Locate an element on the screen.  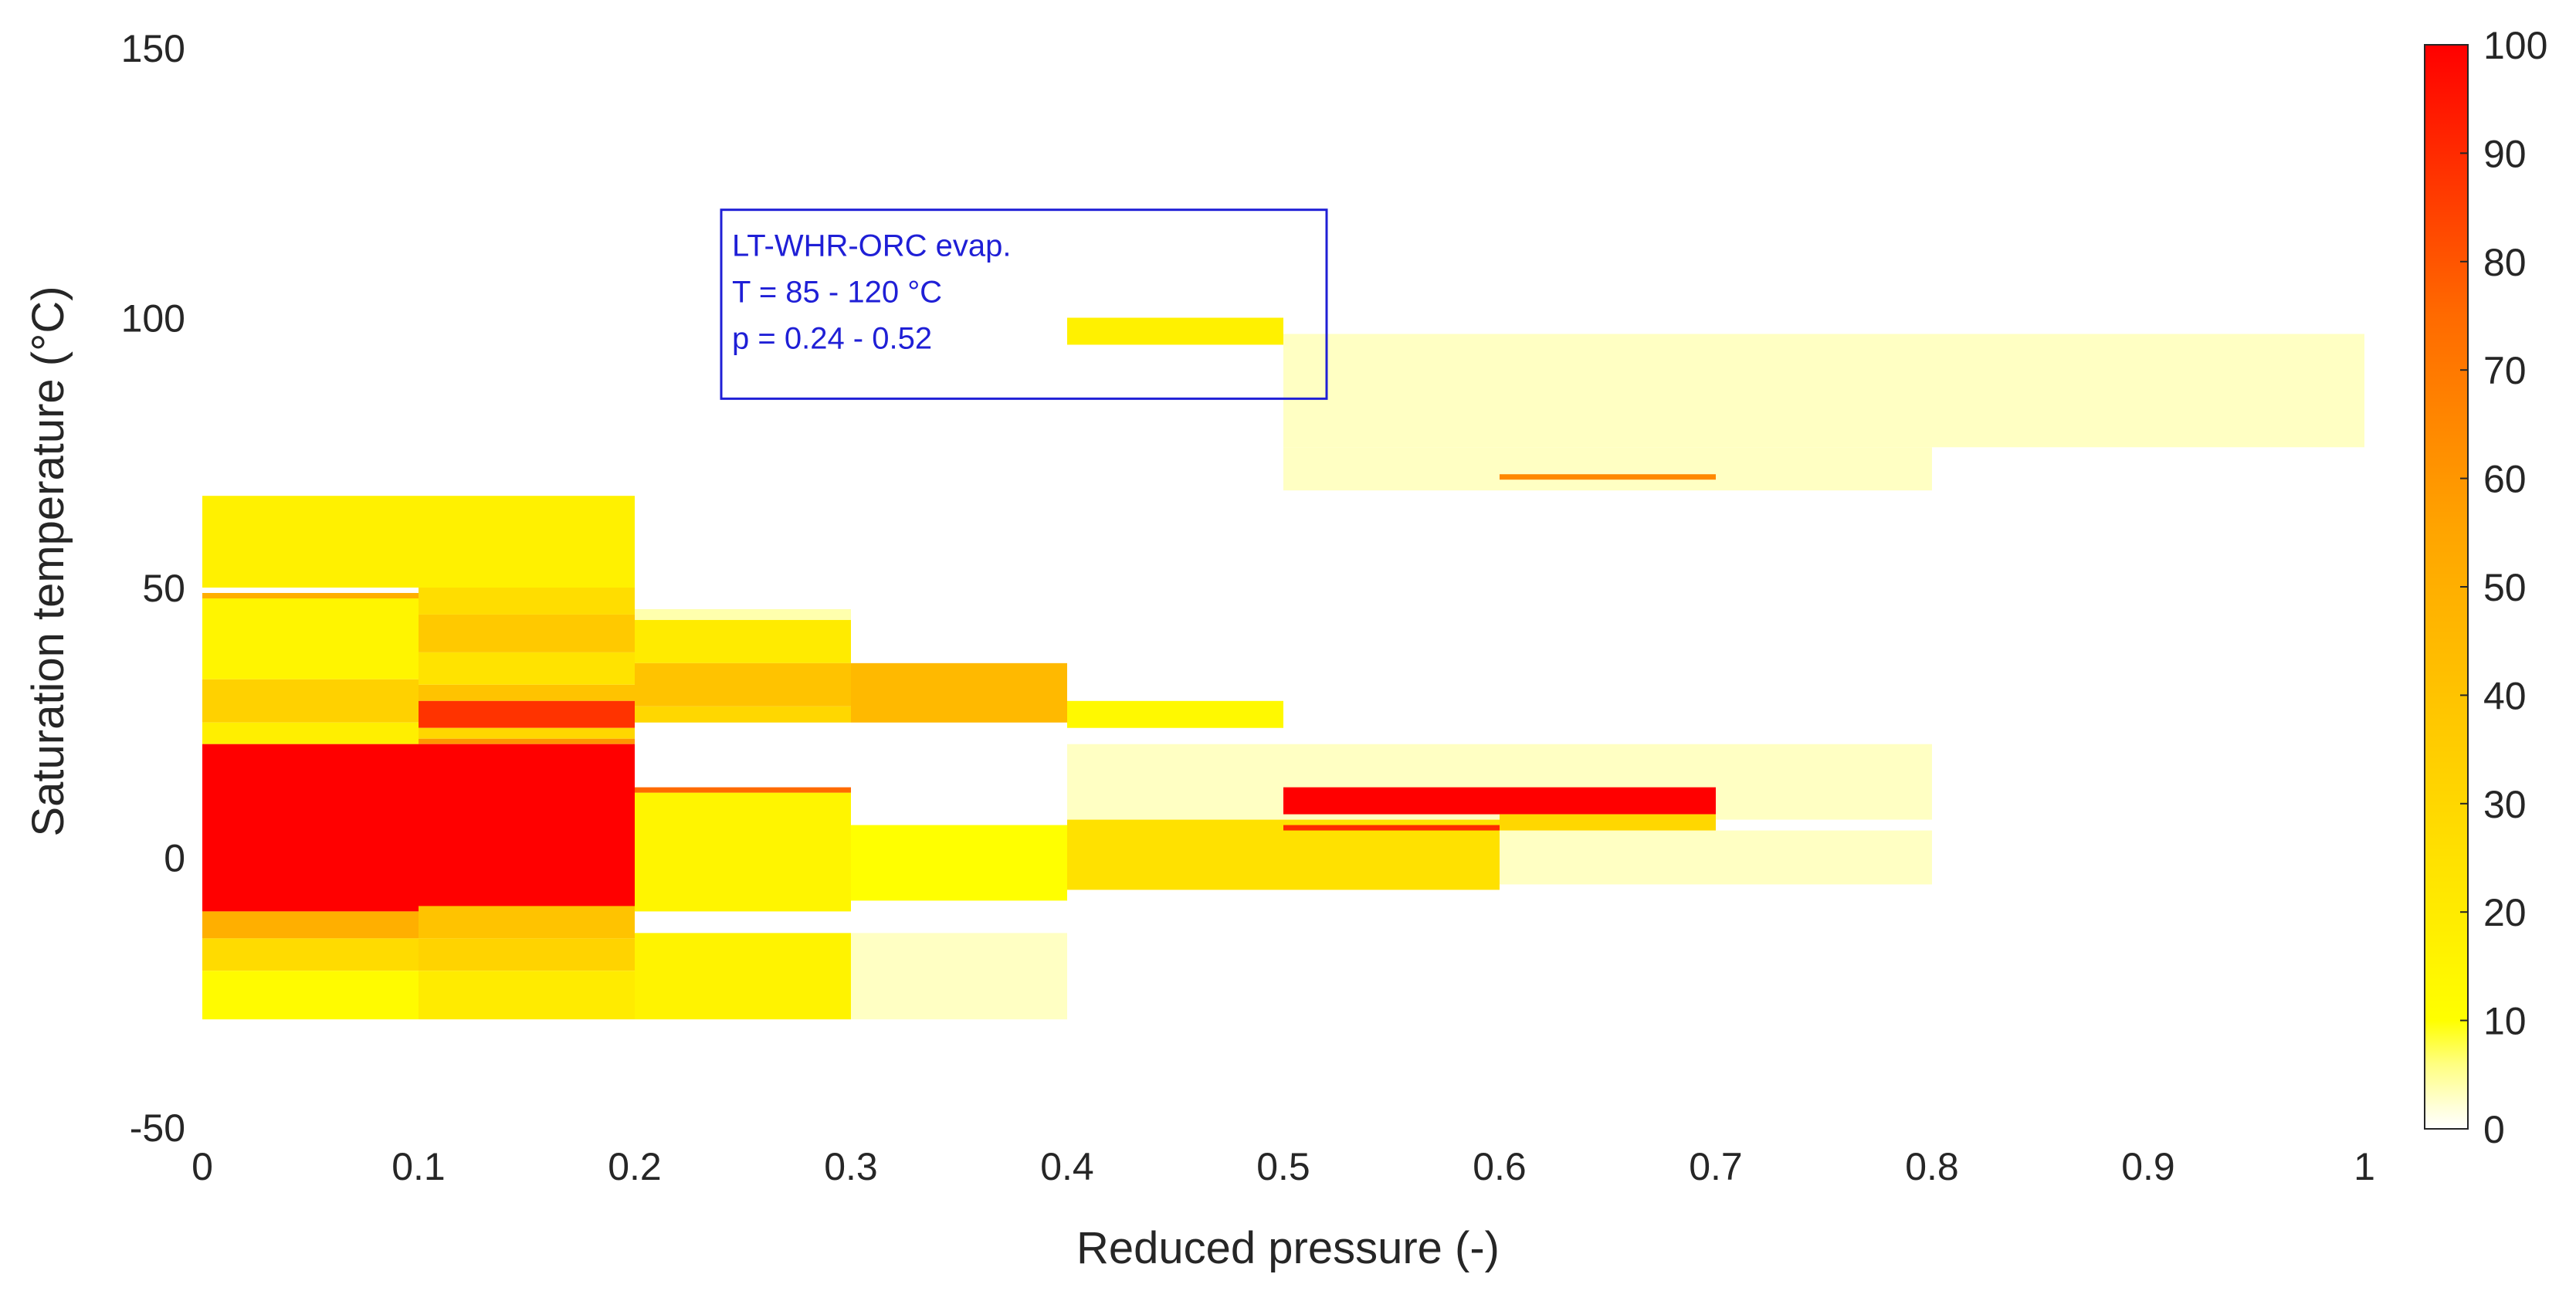
colorbar-tick-label-4: 40 is located at coordinates (2505, 695).